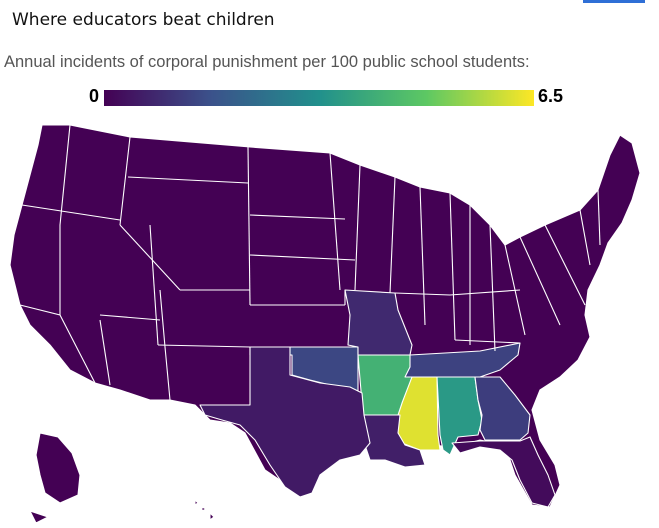 The height and width of the screenshot is (528, 659). What do you see at coordinates (319, 98) in the screenshot?
I see `legend-color-scale` at bounding box center [319, 98].